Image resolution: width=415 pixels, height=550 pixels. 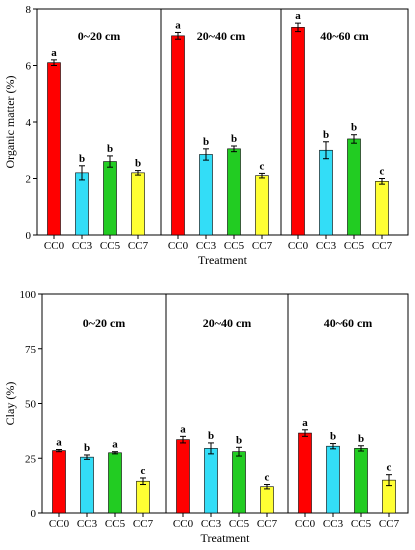 What do you see at coordinates (31, 405) in the screenshot?
I see `y-tick-label: 50` at bounding box center [31, 405].